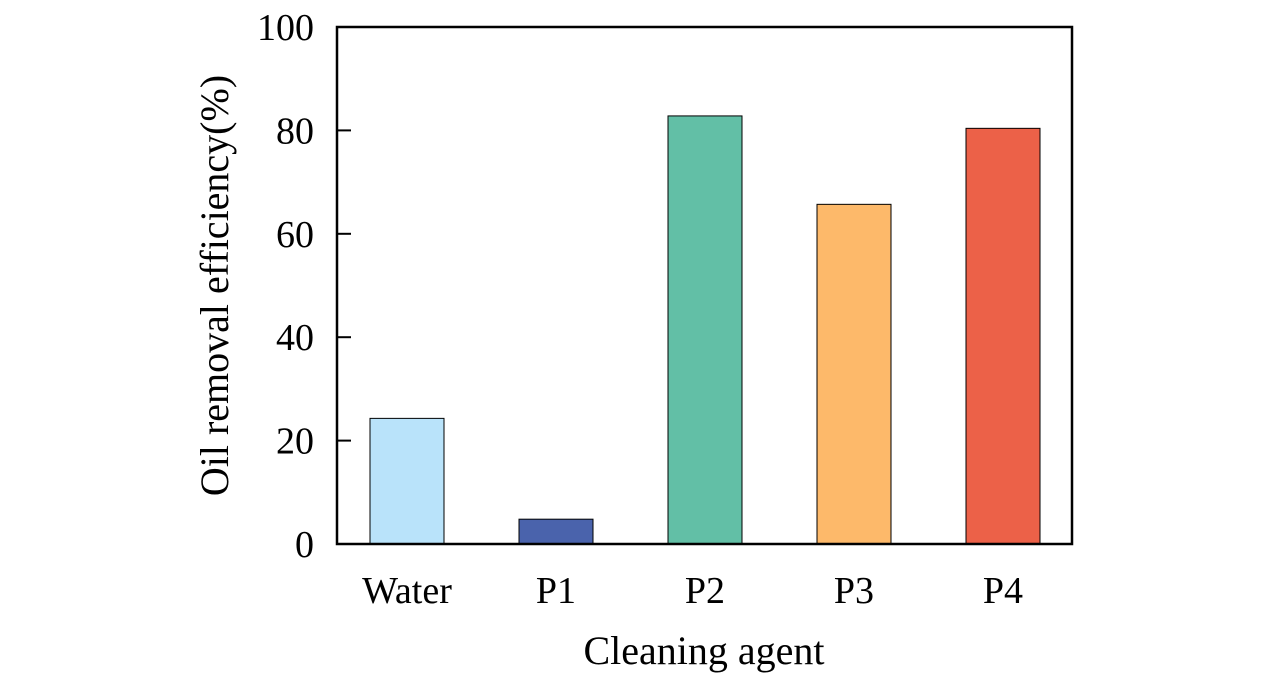 This screenshot has width=1276, height=686. Describe the element at coordinates (1003, 336) in the screenshot. I see `bar-p4` at that location.